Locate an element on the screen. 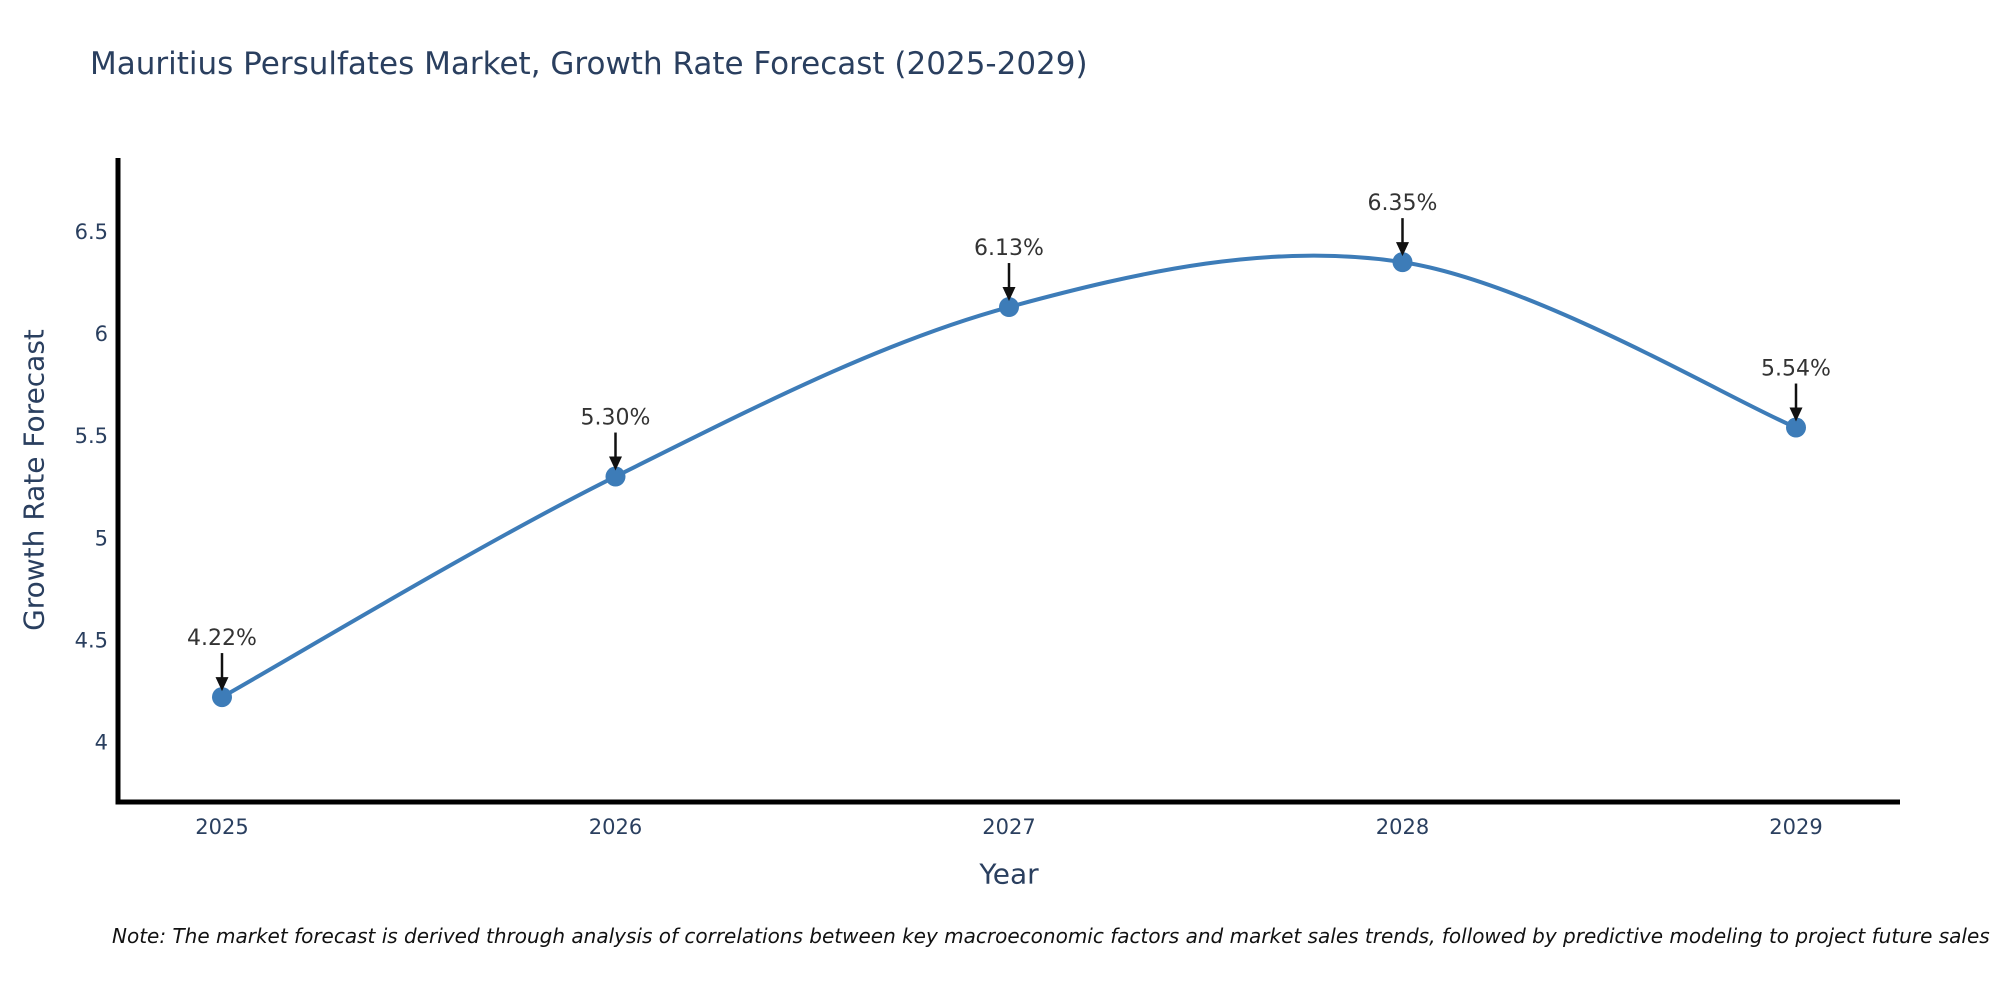  x-tick-label: 2025 is located at coordinates (221, 827).